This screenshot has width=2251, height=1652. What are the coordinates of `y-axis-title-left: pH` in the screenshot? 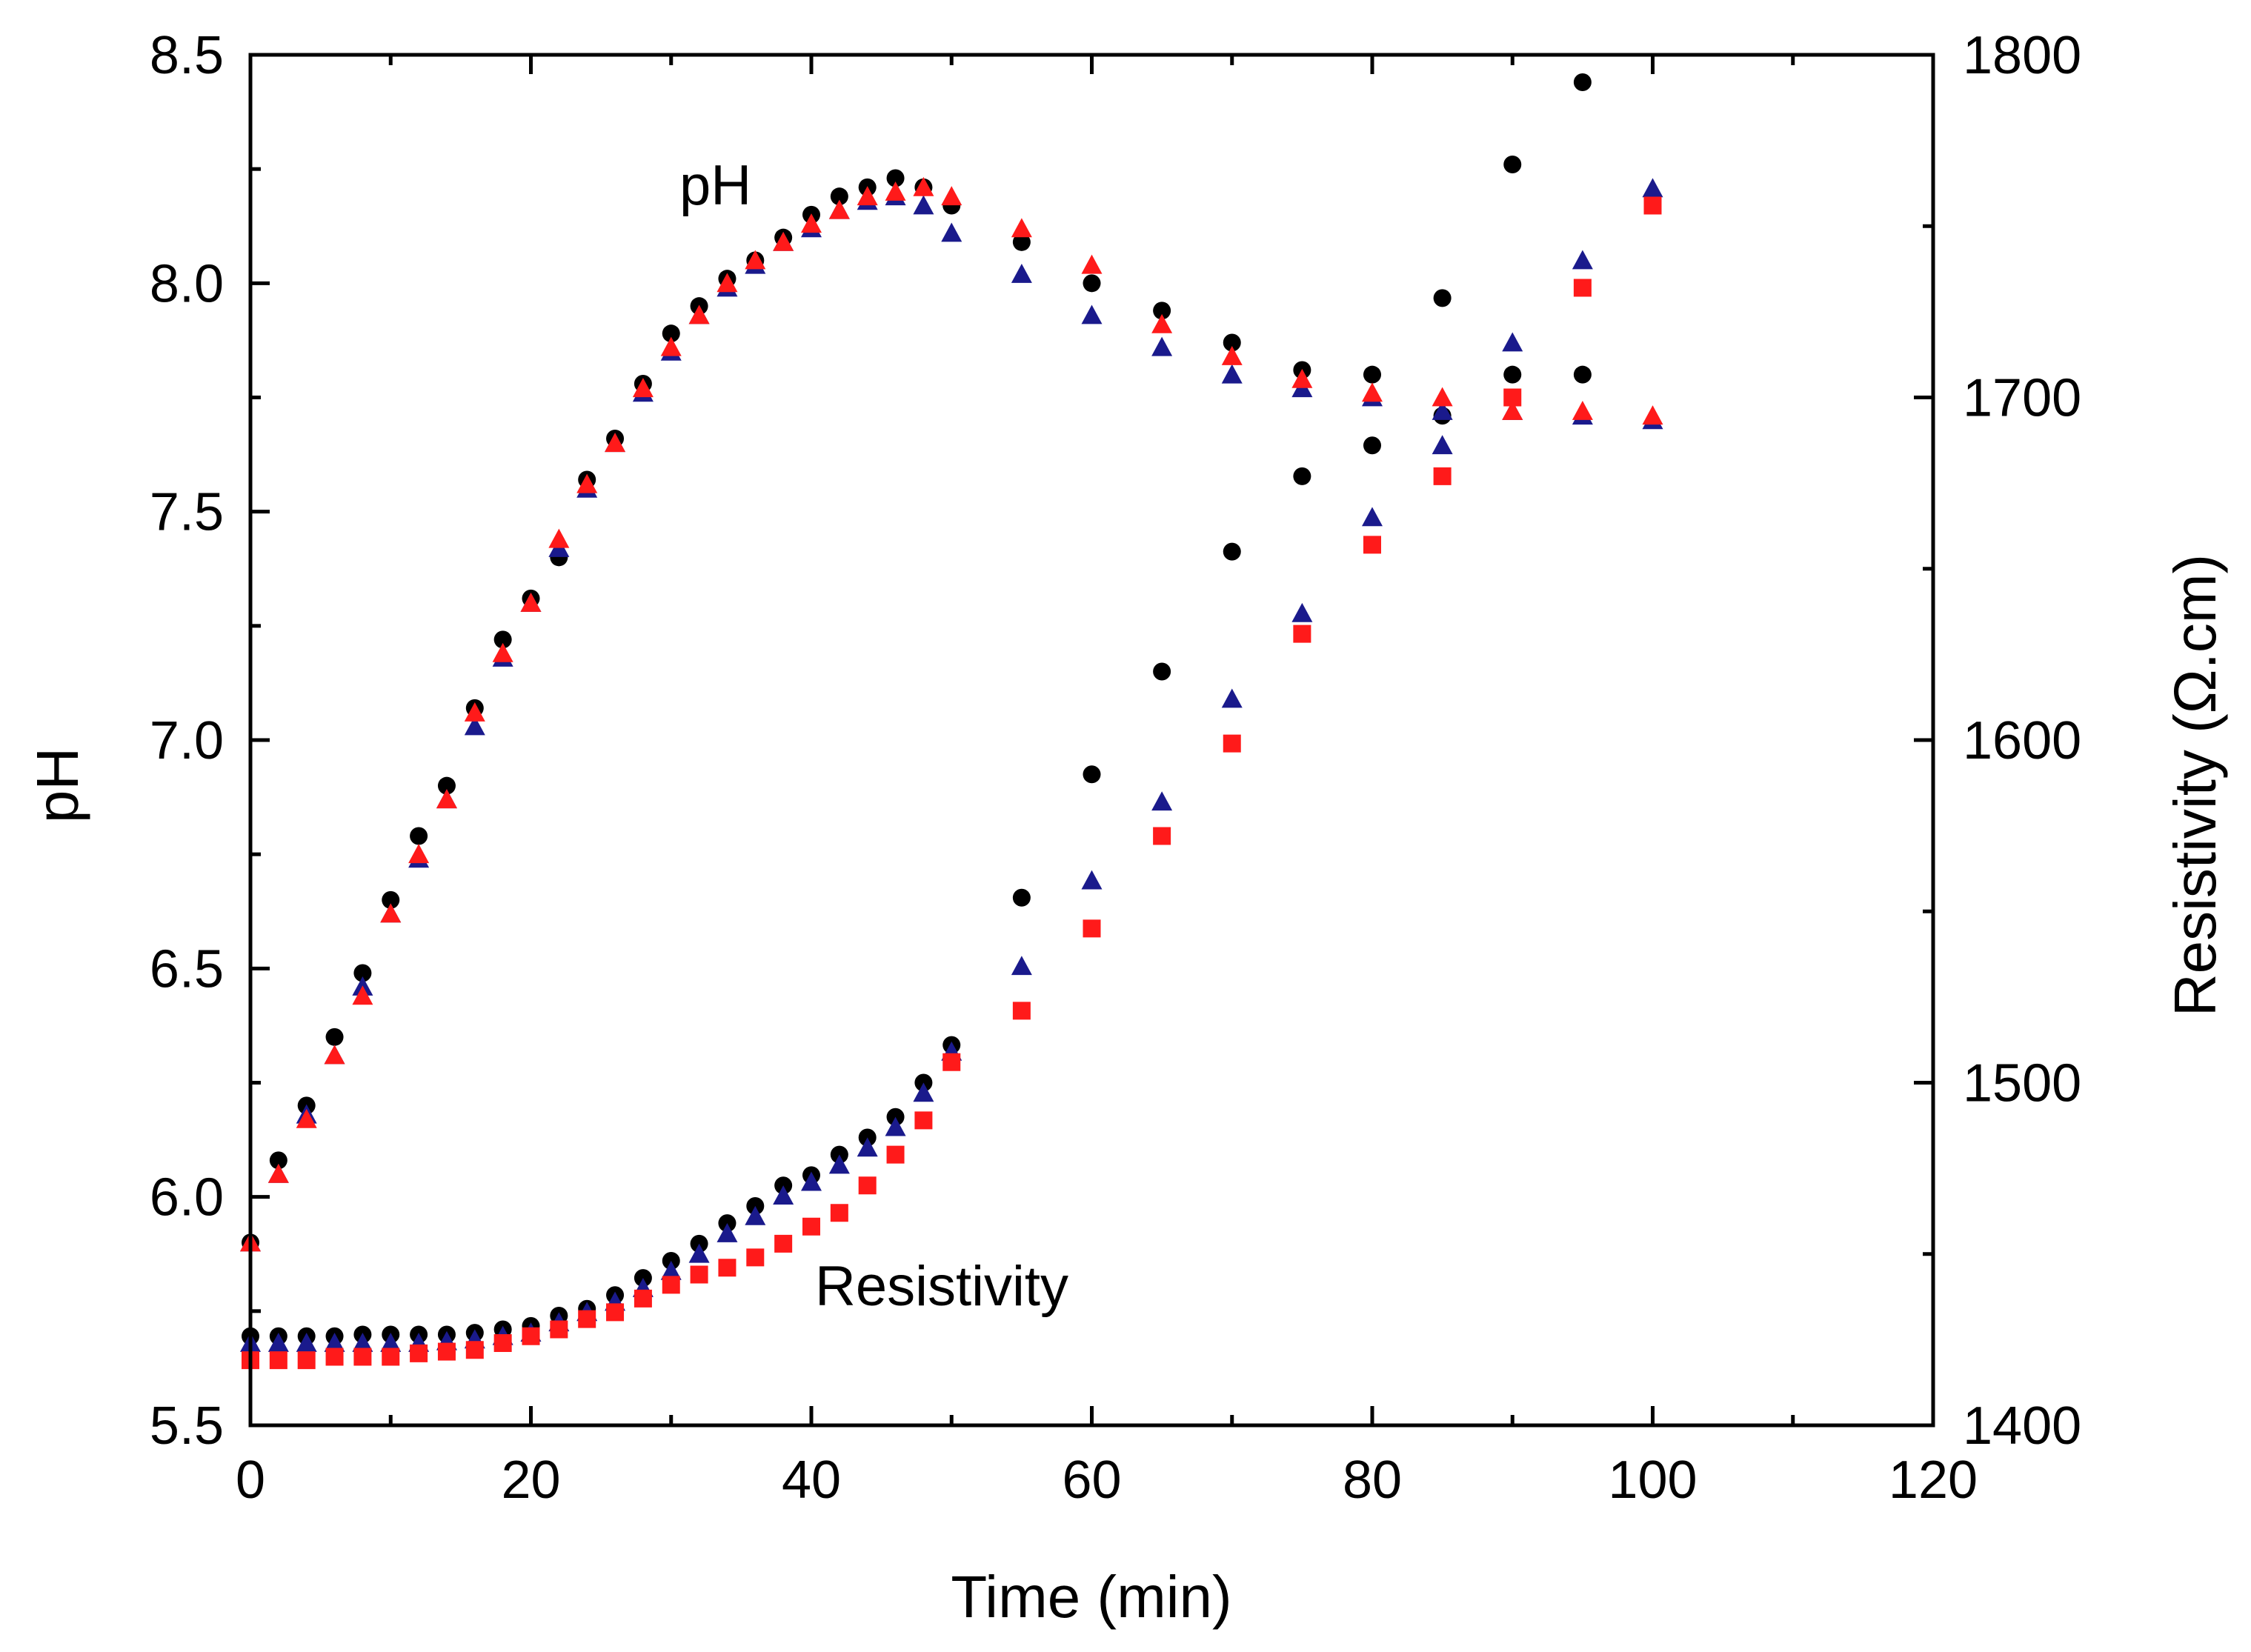 It's located at (57, 785).